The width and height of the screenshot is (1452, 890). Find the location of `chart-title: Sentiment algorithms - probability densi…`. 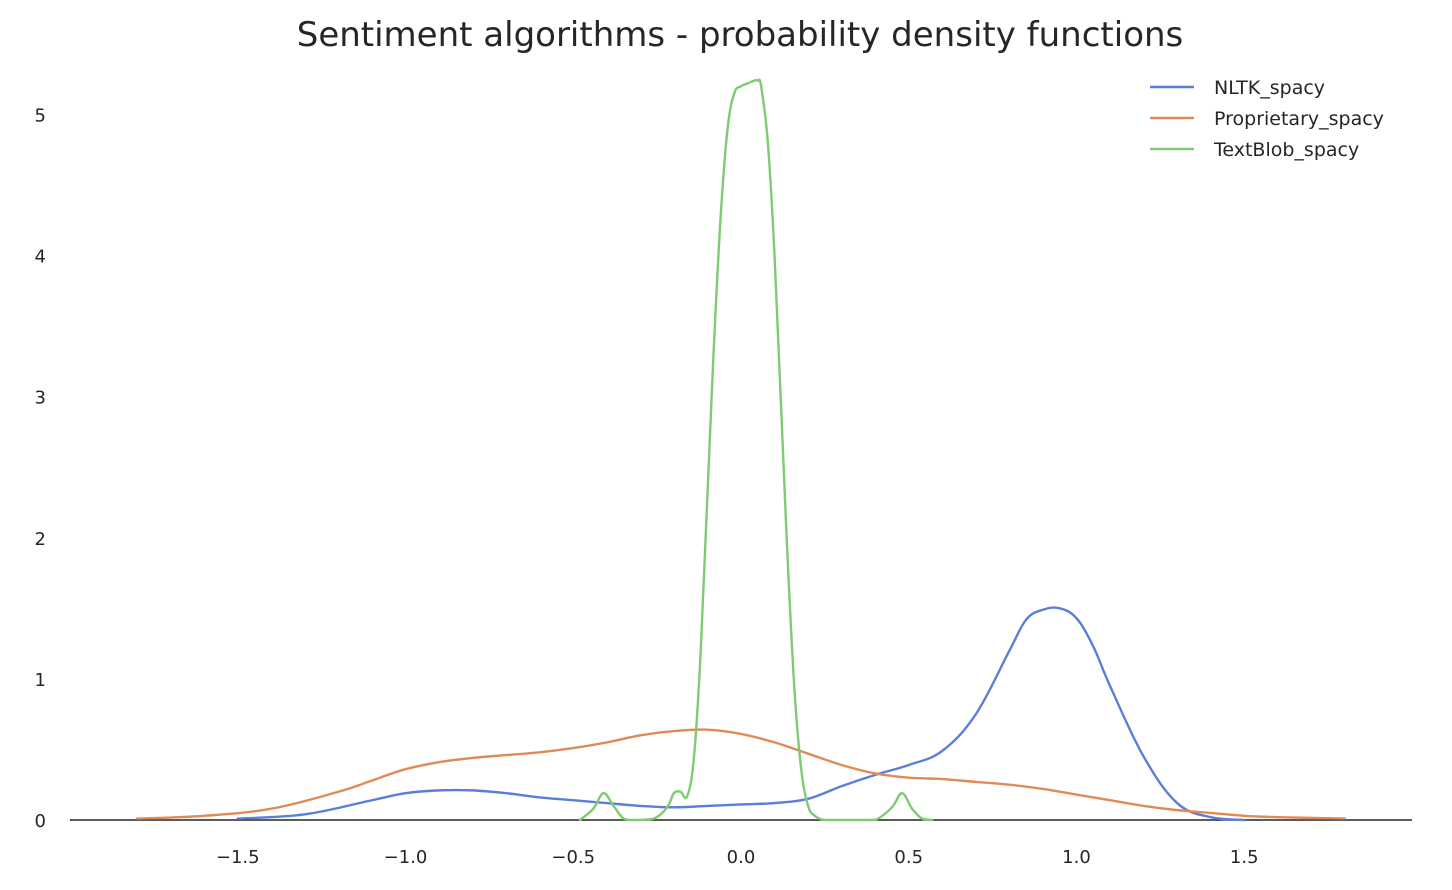

chart-title: Sentiment algorithms - probability densi… is located at coordinates (740, 35).